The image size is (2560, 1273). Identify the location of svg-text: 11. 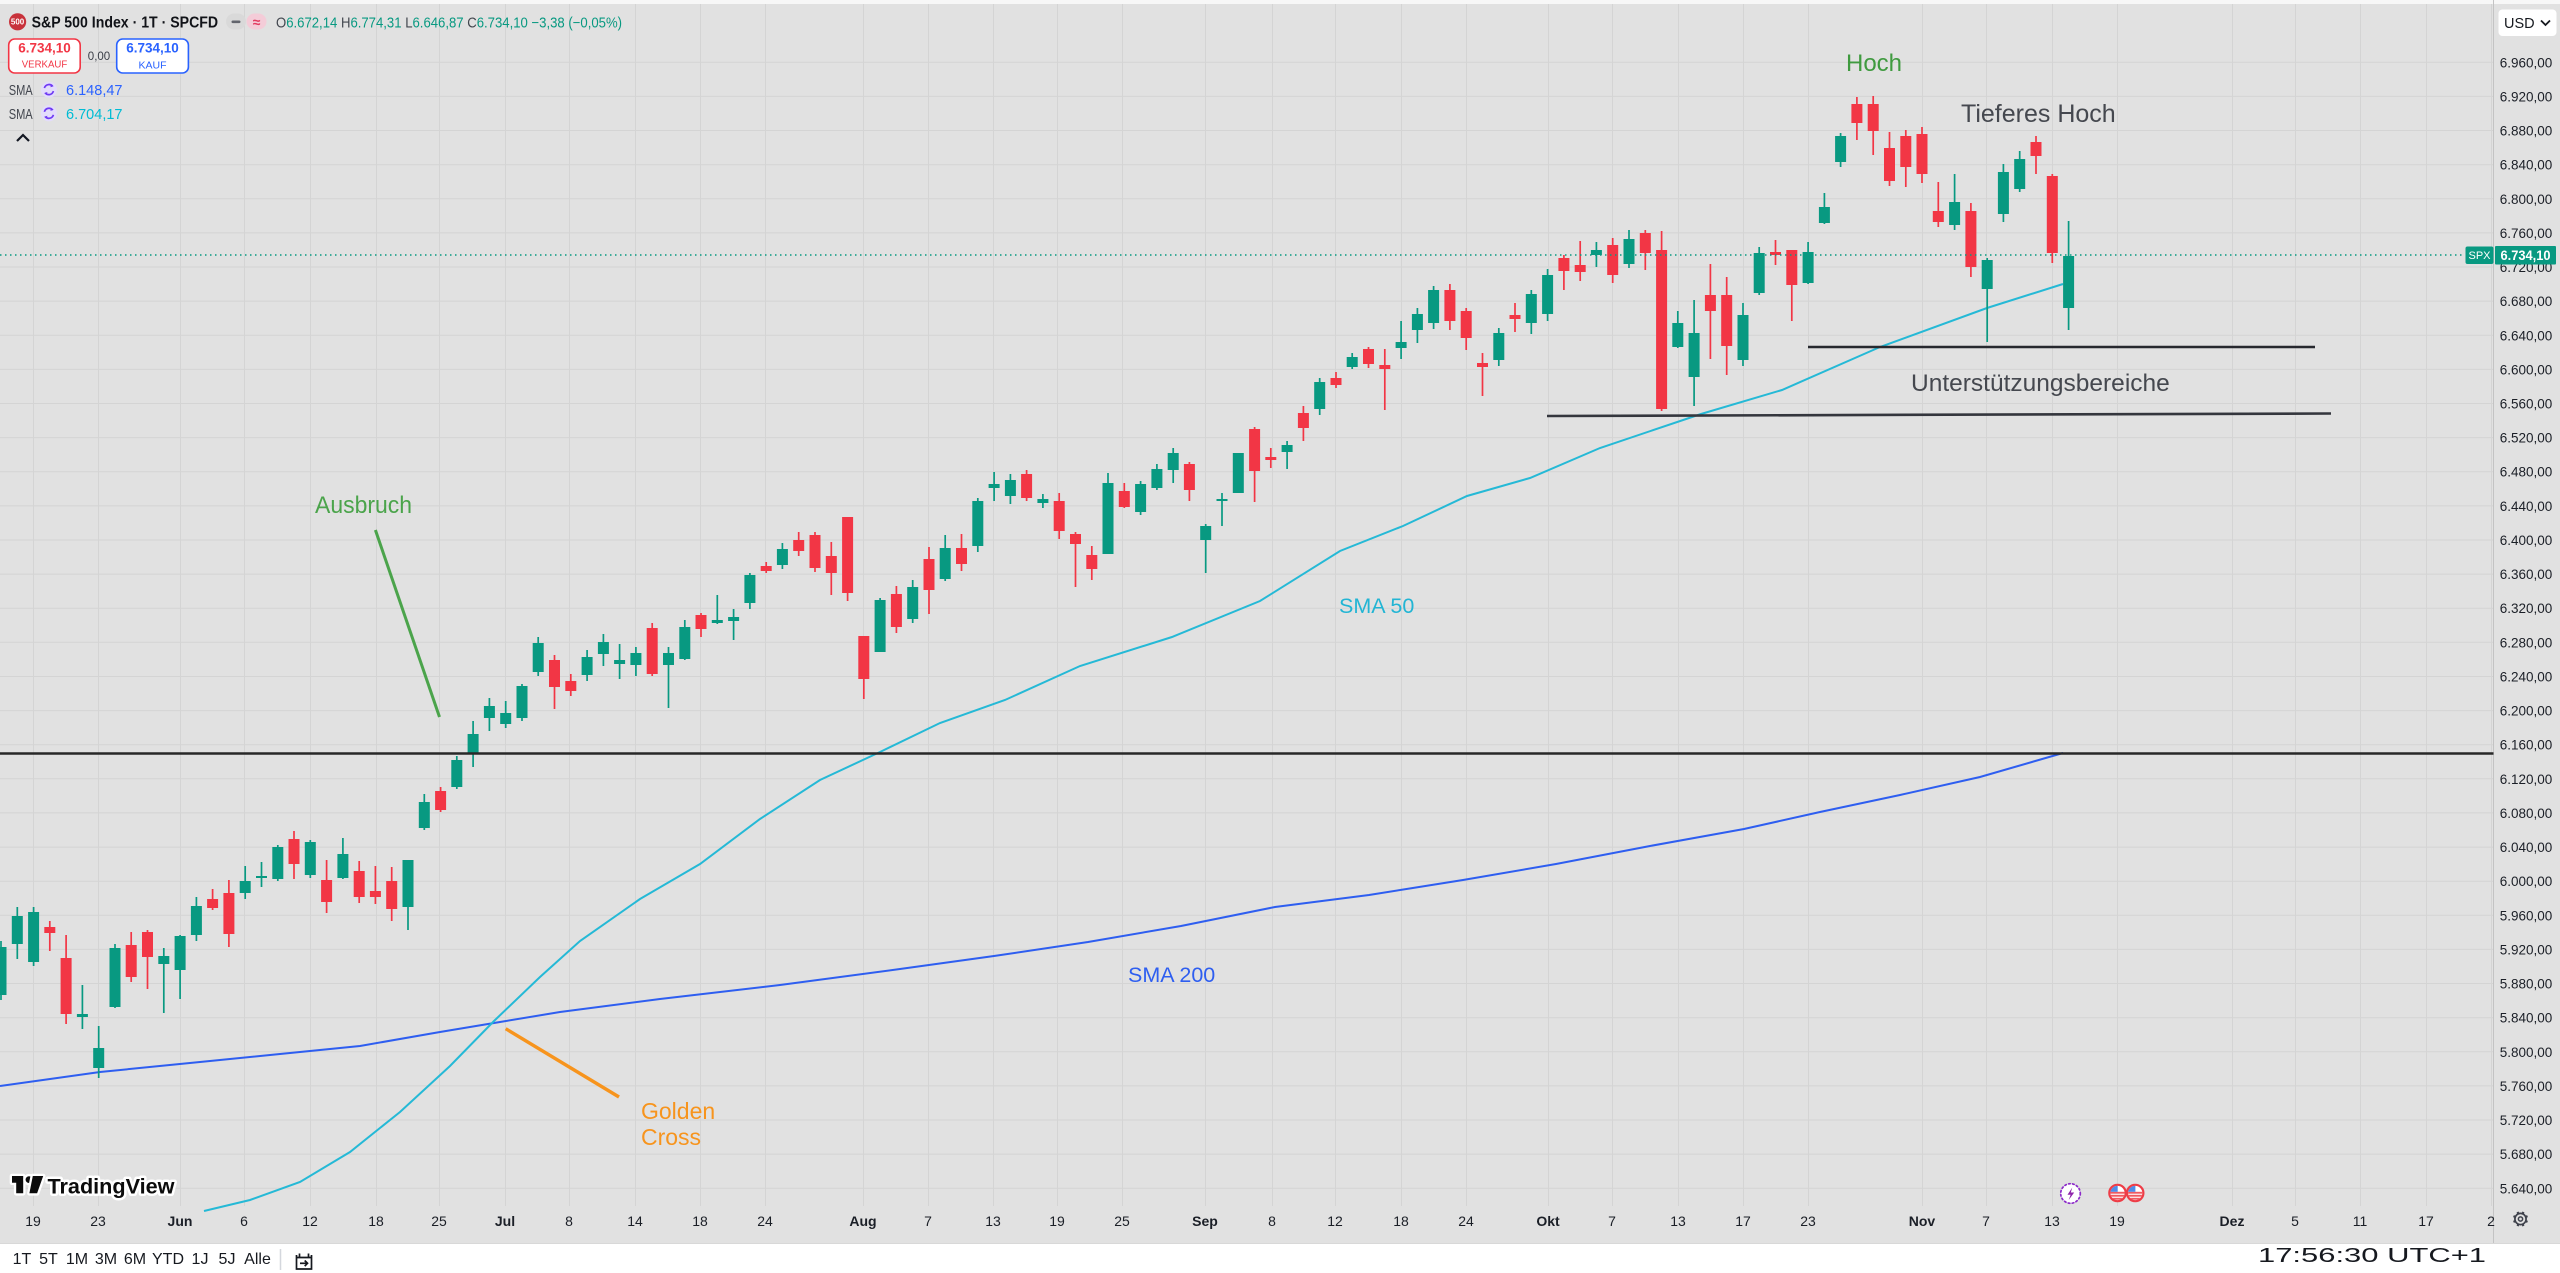
(2360, 1221).